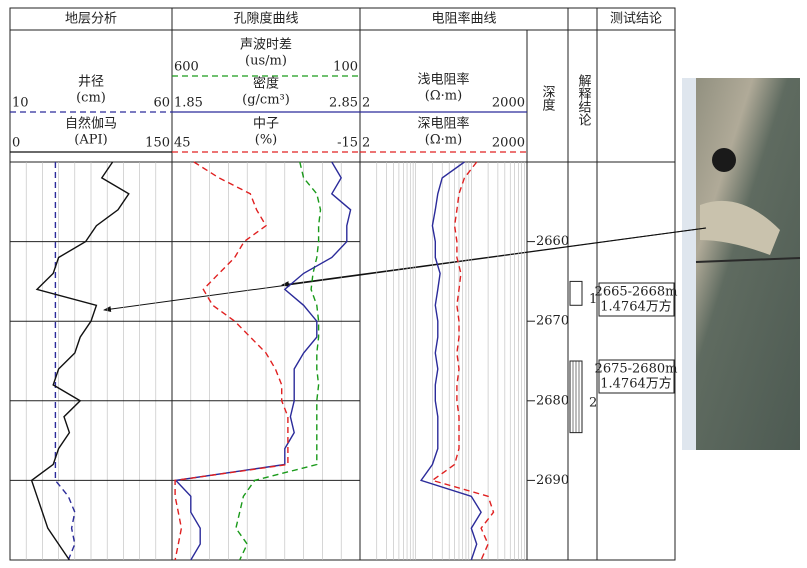 Image resolution: width=807 pixels, height=568 pixels. Describe the element at coordinates (266, 45) in the screenshot. I see `curve-name: 声波时差` at that location.